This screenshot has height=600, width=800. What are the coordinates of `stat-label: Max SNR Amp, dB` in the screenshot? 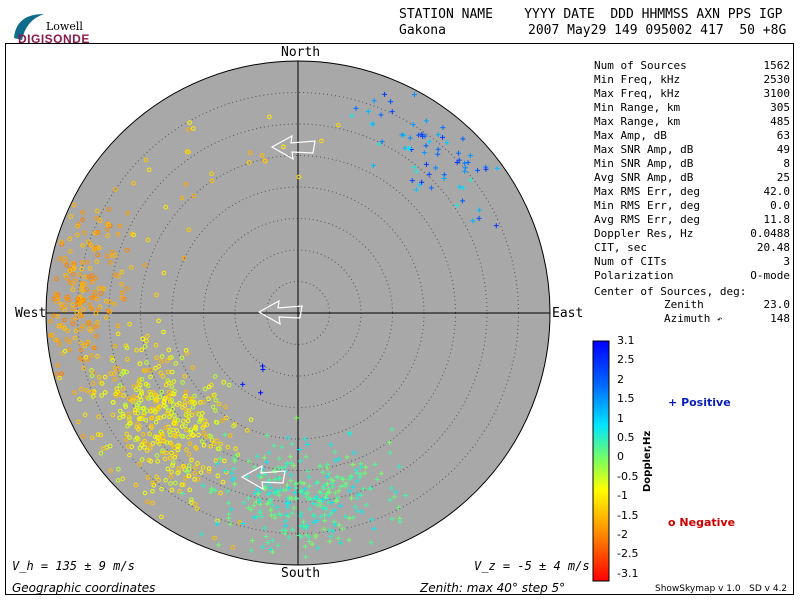 It's located at (644, 149).